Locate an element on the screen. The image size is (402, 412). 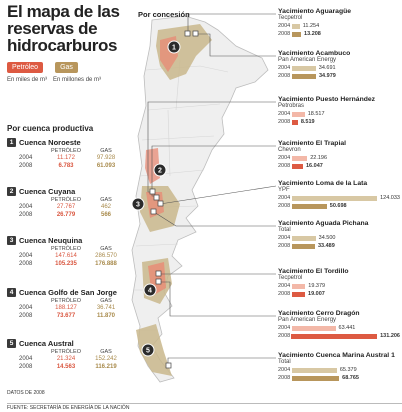
bar-value: 16.047 is located at coordinates (314, 166).